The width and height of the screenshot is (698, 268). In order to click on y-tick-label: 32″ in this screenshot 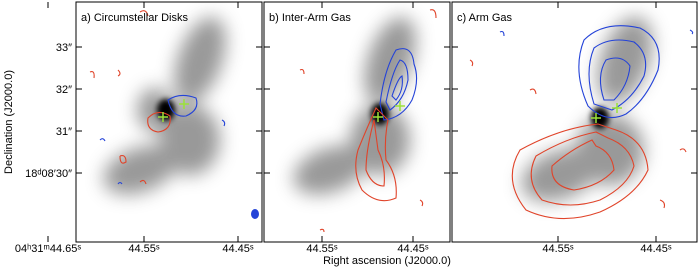, I will do `click(64, 90)`.